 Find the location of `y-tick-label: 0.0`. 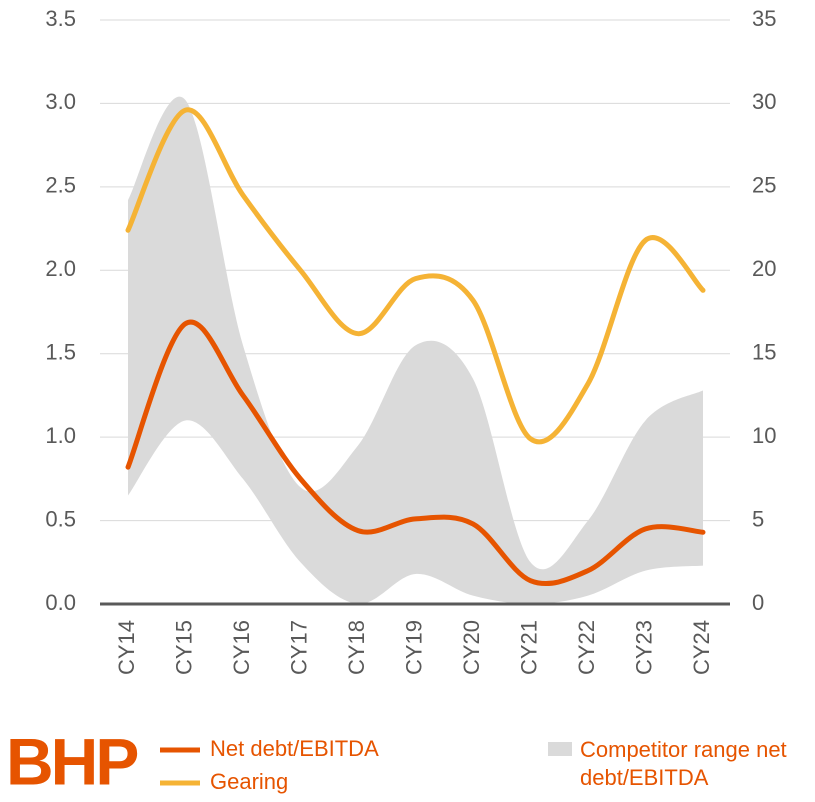

y-tick-label: 0.0 is located at coordinates (60, 602).